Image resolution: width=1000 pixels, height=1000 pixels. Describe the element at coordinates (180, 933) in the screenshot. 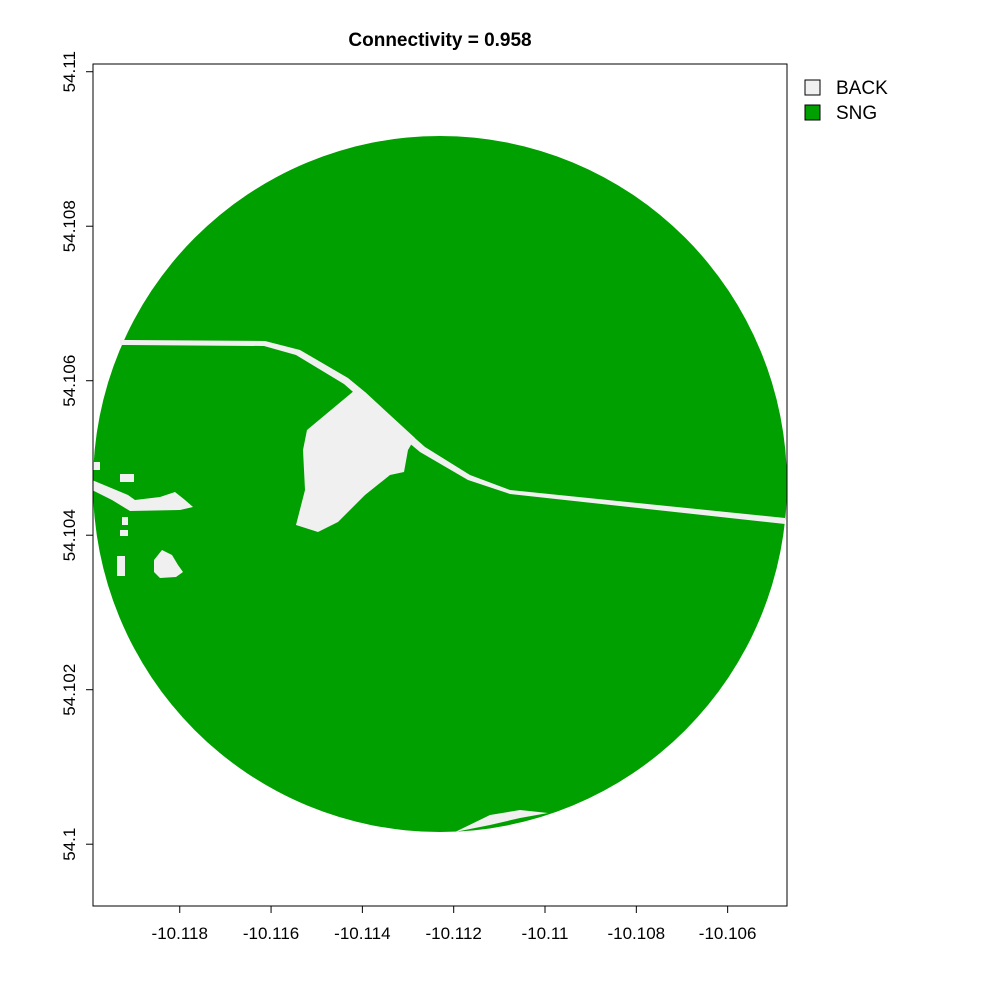

I see `x-tick-label: -10.118` at that location.